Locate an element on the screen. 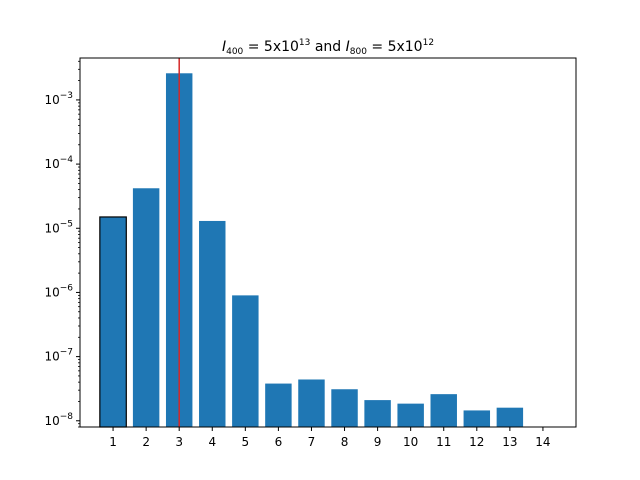  y-tick-label: 10⁻⁶ is located at coordinates (58, 291).